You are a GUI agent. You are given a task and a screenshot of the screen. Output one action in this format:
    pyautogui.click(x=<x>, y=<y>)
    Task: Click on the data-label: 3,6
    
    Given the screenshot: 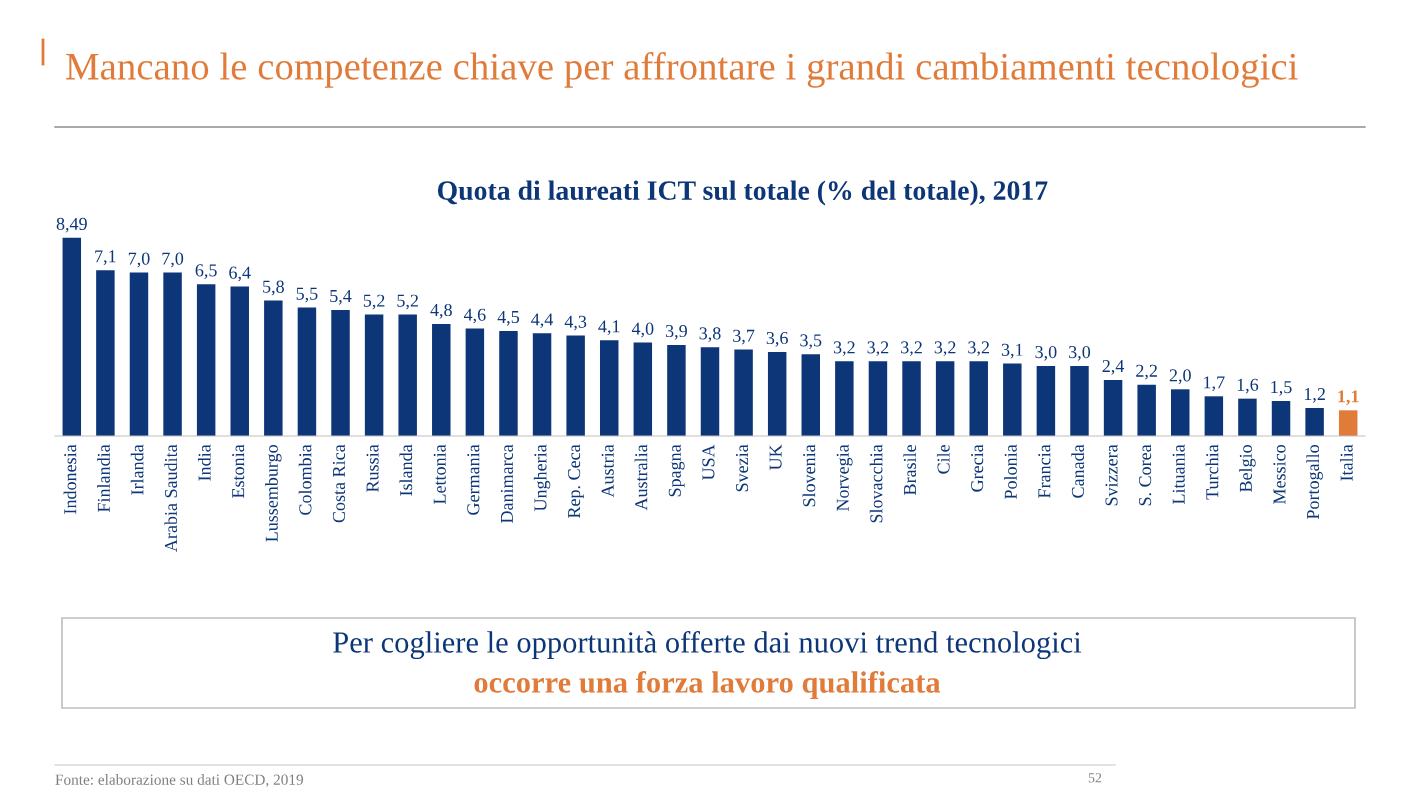 What is the action you would take?
    pyautogui.click(x=777, y=339)
    